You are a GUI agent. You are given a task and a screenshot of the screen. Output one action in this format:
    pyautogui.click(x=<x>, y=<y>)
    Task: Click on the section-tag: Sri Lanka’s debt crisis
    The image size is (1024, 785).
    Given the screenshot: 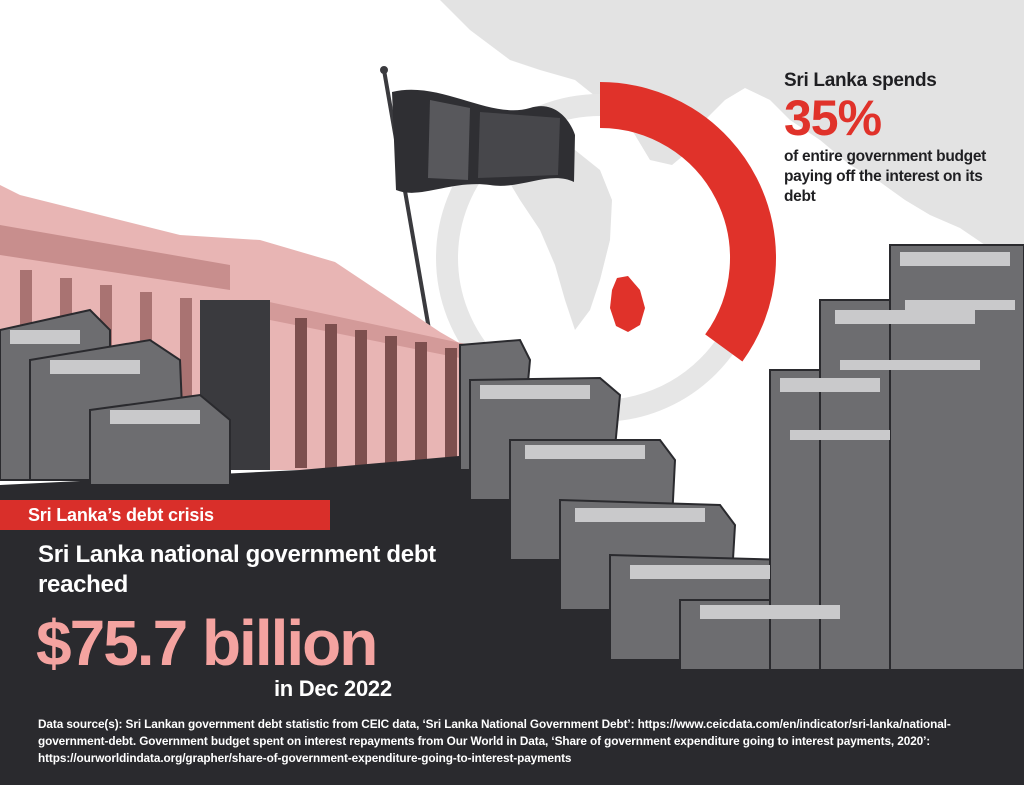 What is the action you would take?
    pyautogui.click(x=165, y=515)
    